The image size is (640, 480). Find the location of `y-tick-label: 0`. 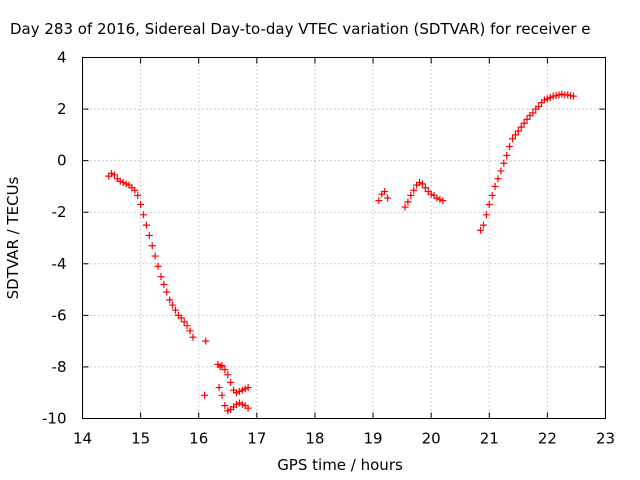

y-tick-label: 0 is located at coordinates (62, 161).